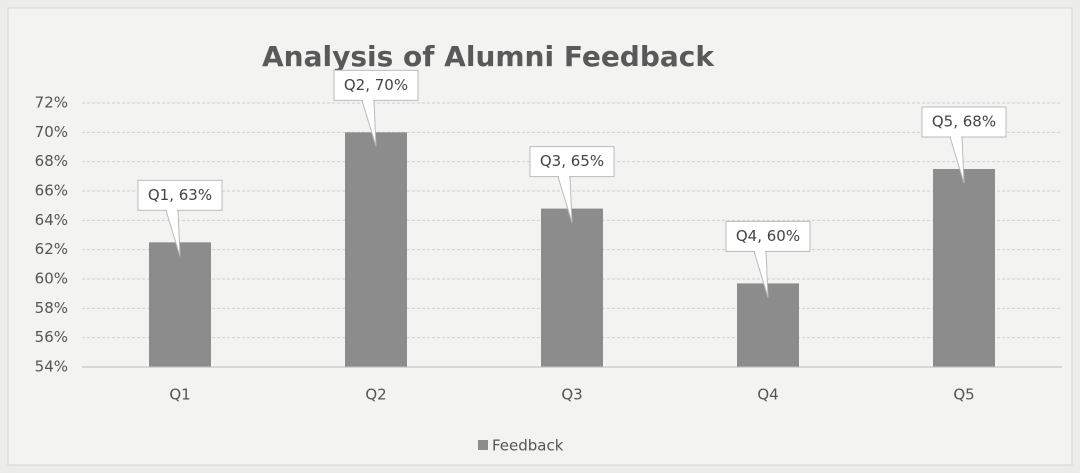  Describe the element at coordinates (51, 103) in the screenshot. I see `y-tick-label: 72%` at that location.